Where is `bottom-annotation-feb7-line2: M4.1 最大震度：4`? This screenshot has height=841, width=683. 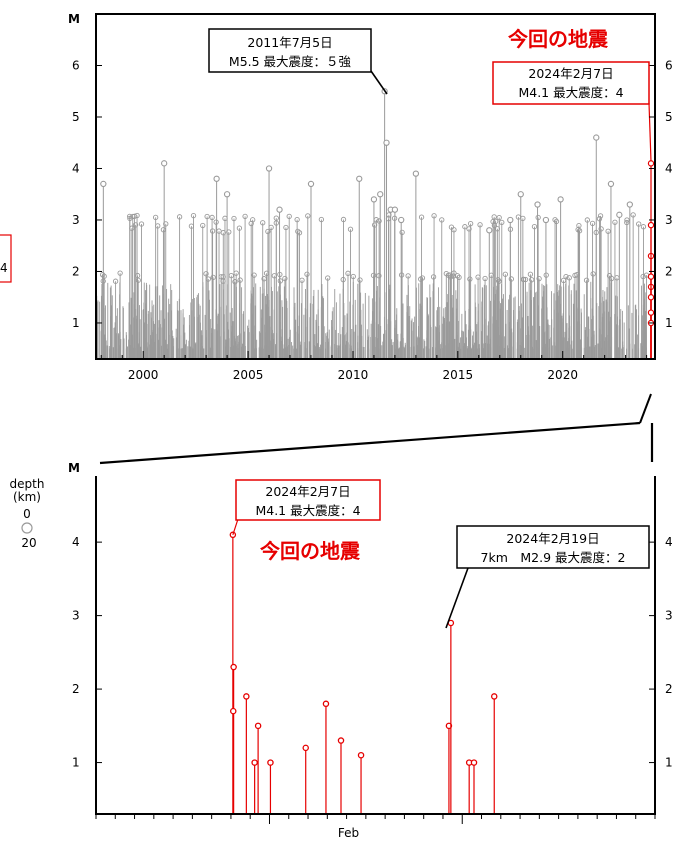 bottom-annotation-feb7-line2: M4.1 最大震度：4 is located at coordinates (307, 510).